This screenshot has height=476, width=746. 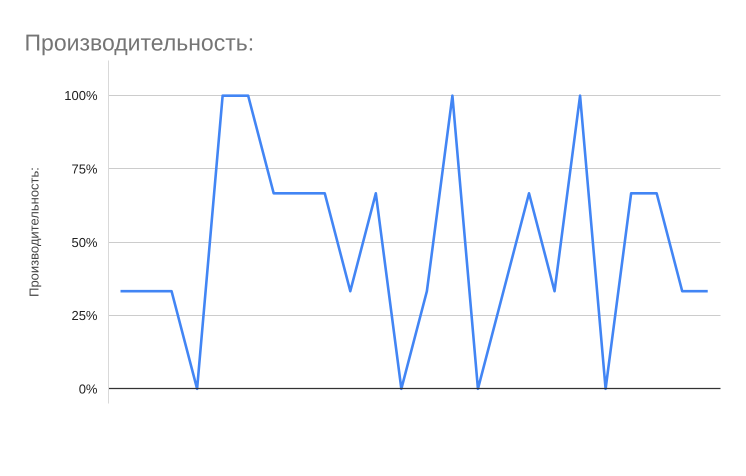 What do you see at coordinates (88, 388) in the screenshot?
I see `y-tick-label: 0%` at bounding box center [88, 388].